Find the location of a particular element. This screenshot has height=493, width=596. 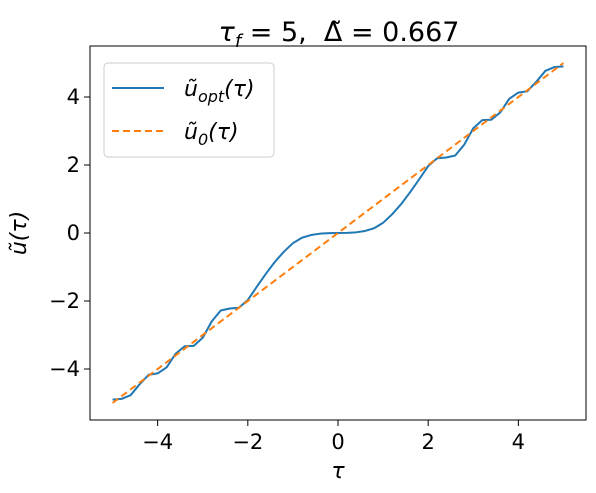

chart-title: τf = 5, Δ̃ = 0.667 is located at coordinates (339, 34).